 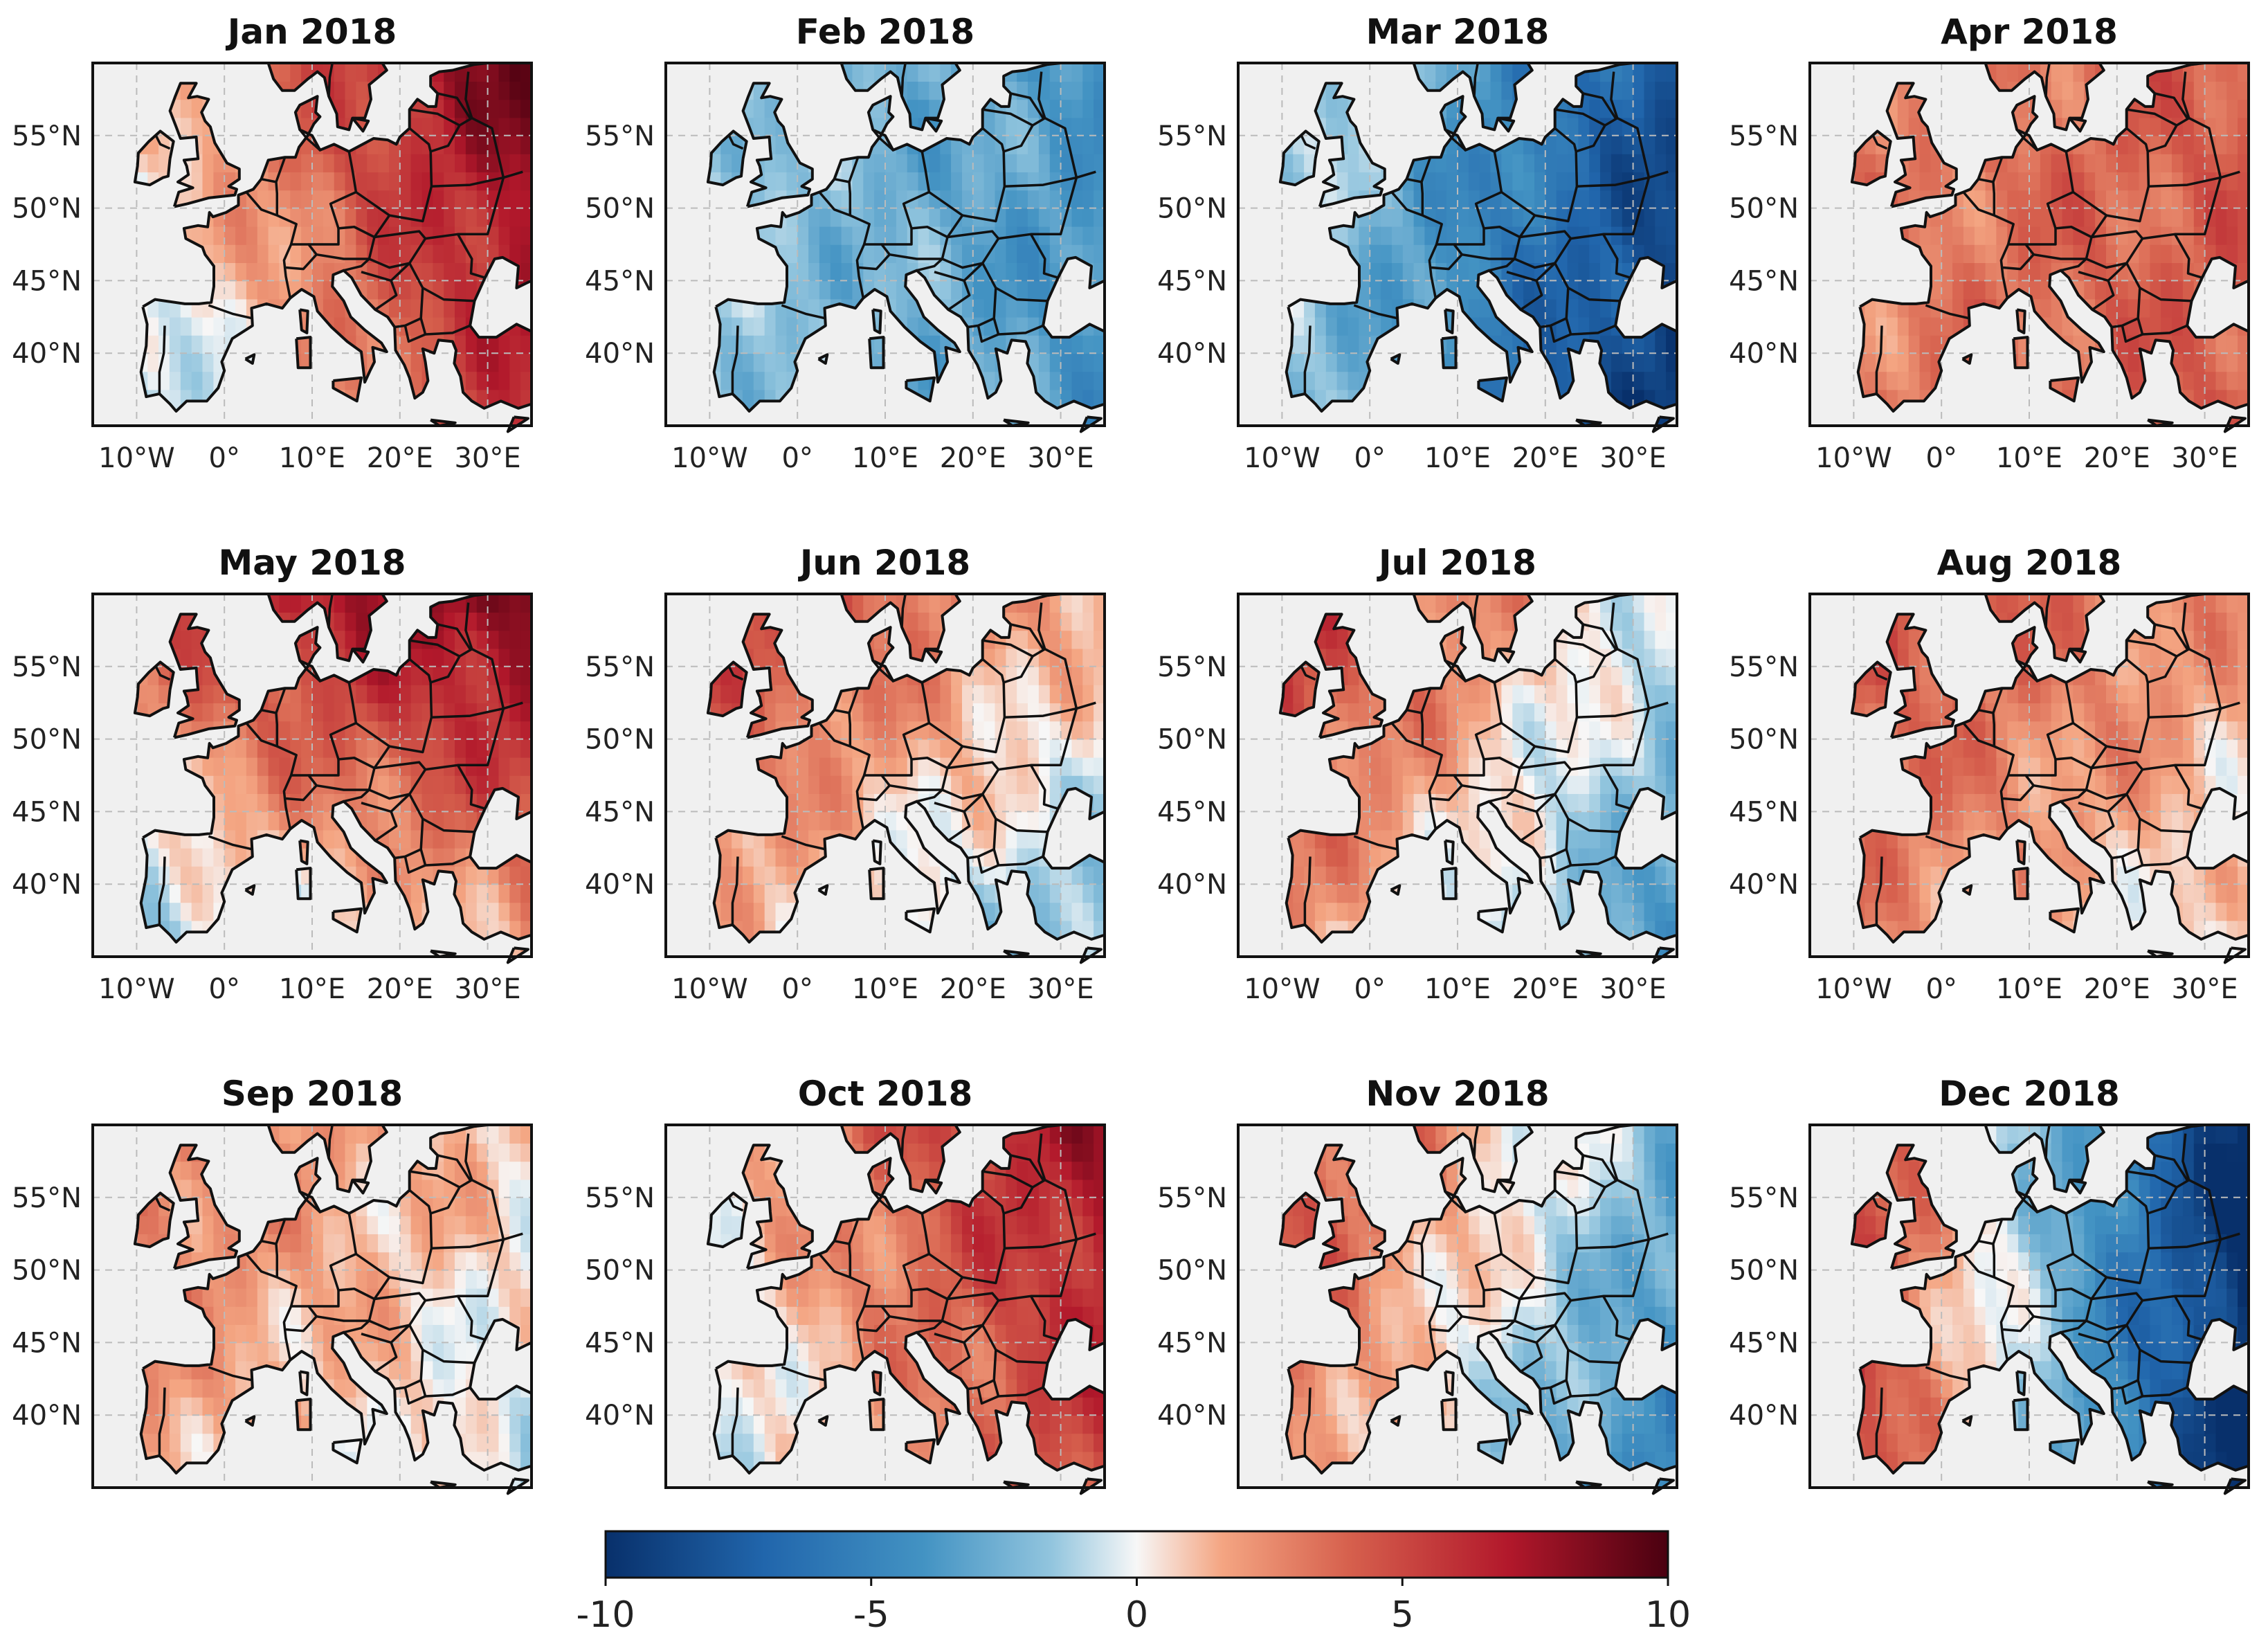 What do you see at coordinates (2030, 32) in the screenshot?
I see `panel-title: Apr 2018` at bounding box center [2030, 32].